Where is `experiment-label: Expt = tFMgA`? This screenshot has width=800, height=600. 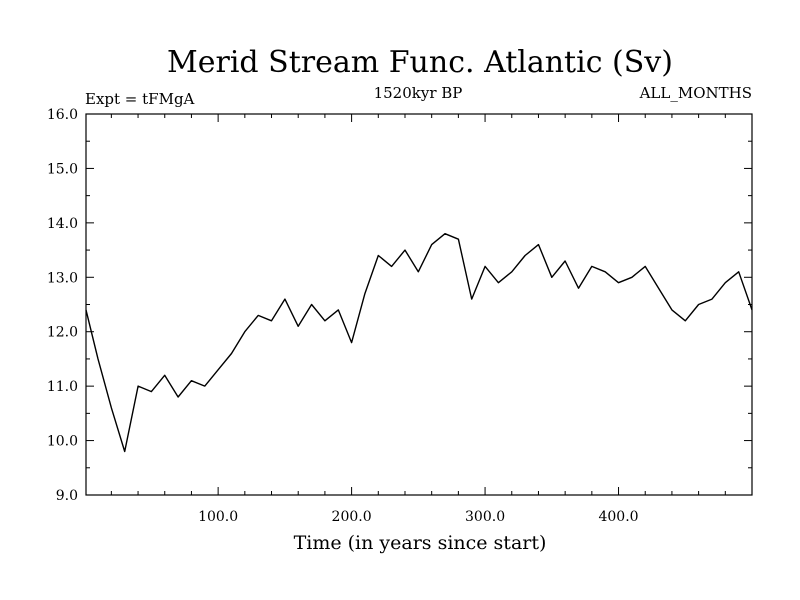
experiment-label: Expt = tFMgA is located at coordinates (140, 99).